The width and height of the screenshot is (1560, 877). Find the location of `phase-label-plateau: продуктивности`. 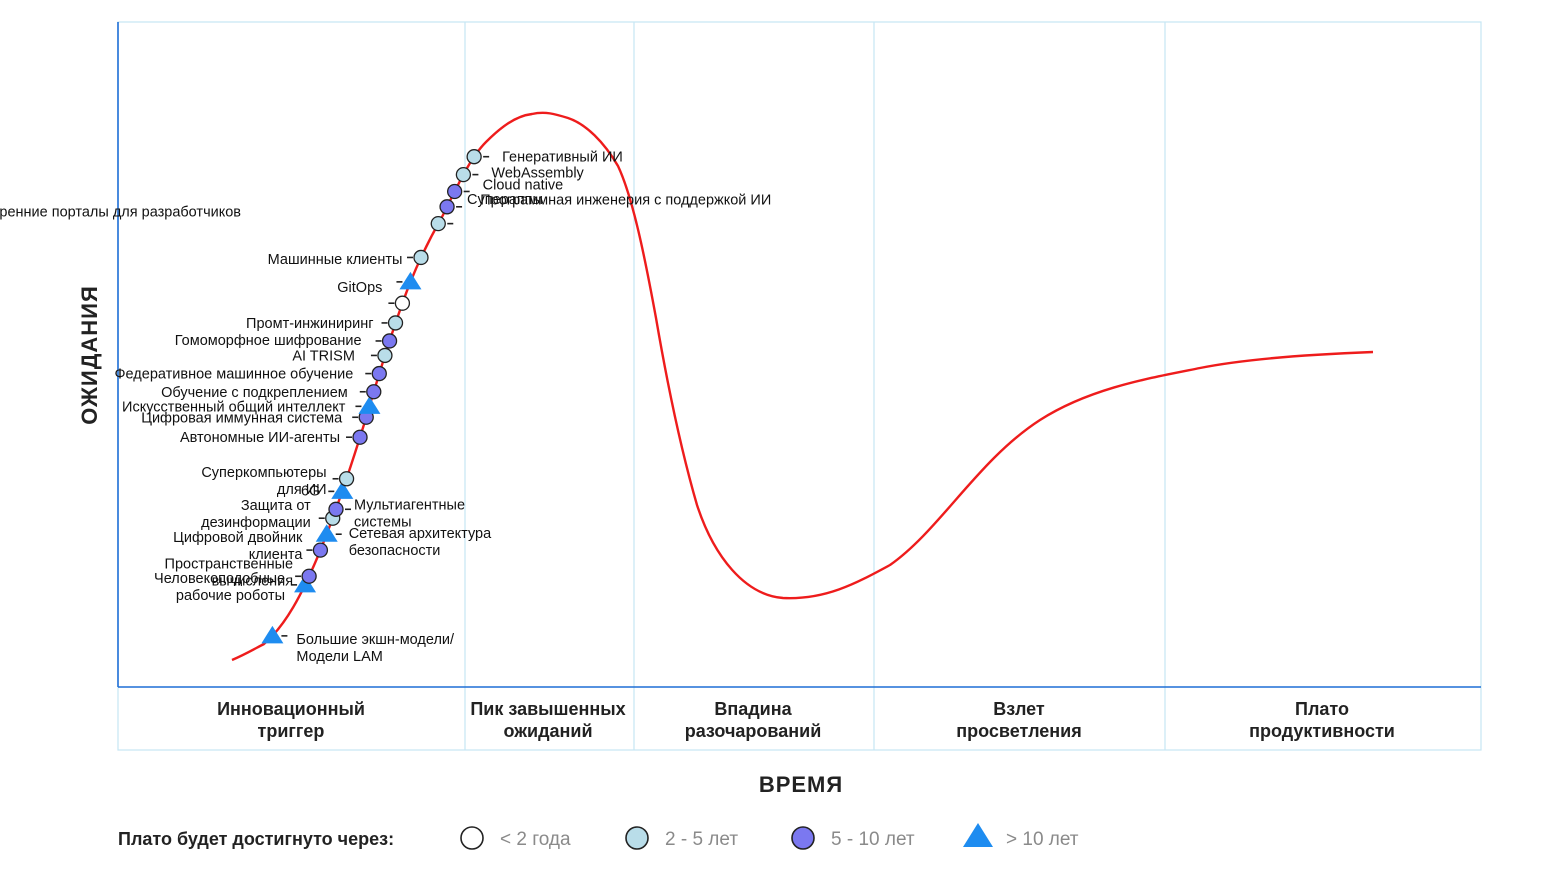

phase-label-plateau: продуктивности is located at coordinates (1322, 731).